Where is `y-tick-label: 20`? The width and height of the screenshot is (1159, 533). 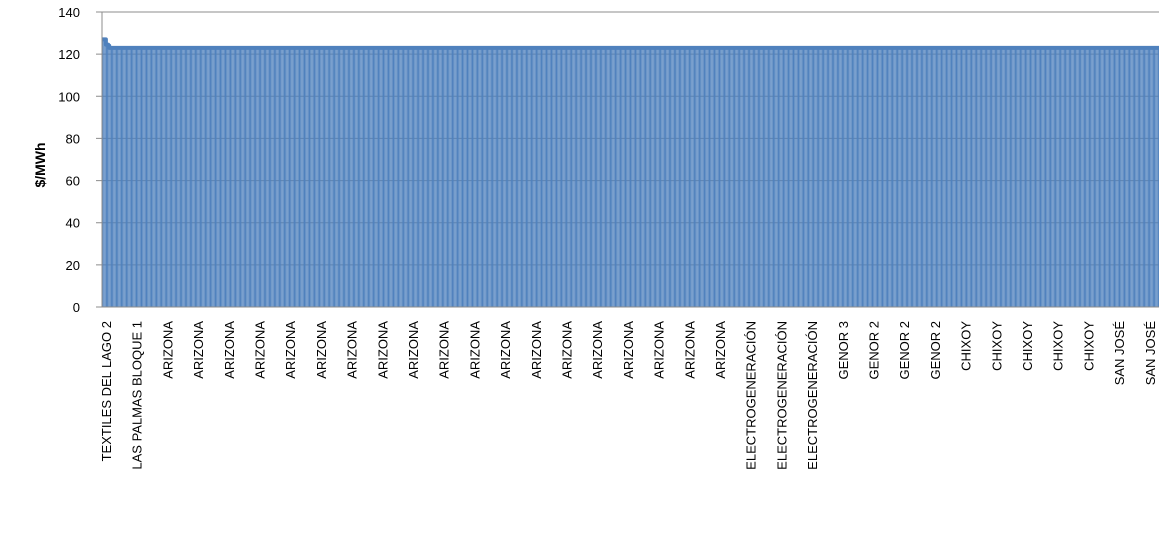 y-tick-label: 20 is located at coordinates (73, 265).